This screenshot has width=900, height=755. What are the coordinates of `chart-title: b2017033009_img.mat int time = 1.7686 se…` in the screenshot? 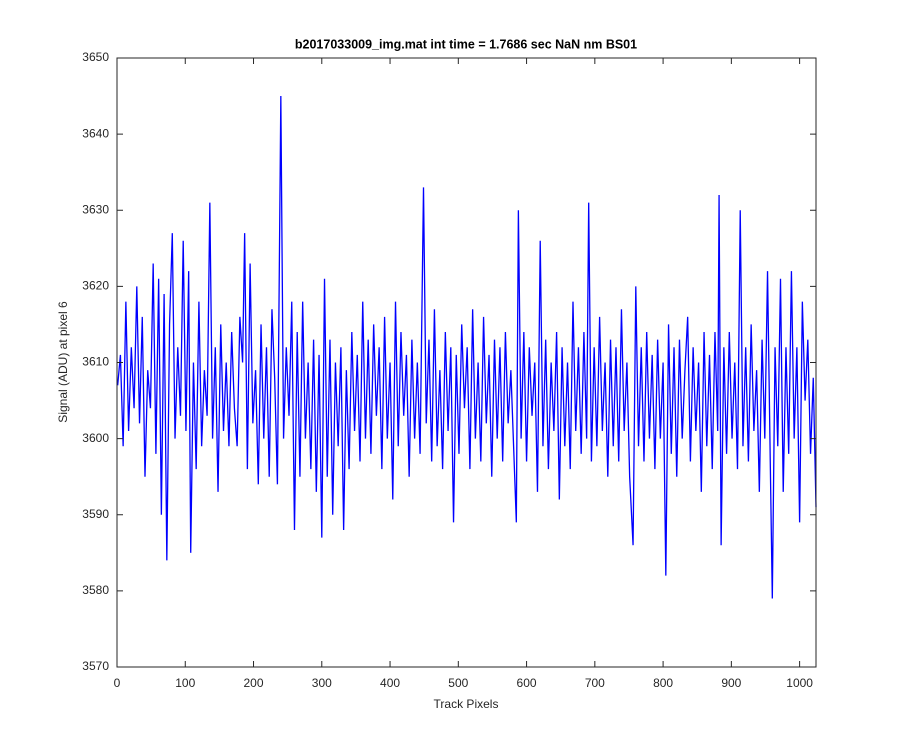 It's located at (466, 44).